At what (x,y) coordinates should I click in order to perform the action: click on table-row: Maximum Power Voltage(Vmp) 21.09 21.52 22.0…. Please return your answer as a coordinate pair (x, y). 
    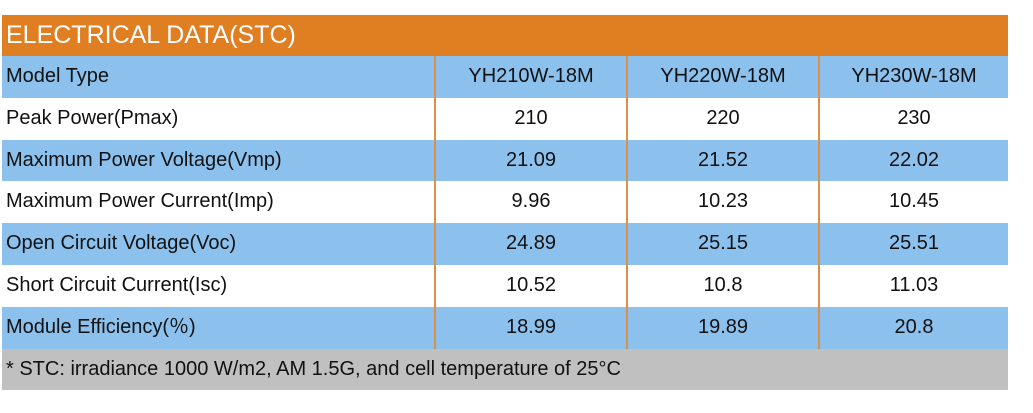
    Looking at the image, I should click on (505, 160).